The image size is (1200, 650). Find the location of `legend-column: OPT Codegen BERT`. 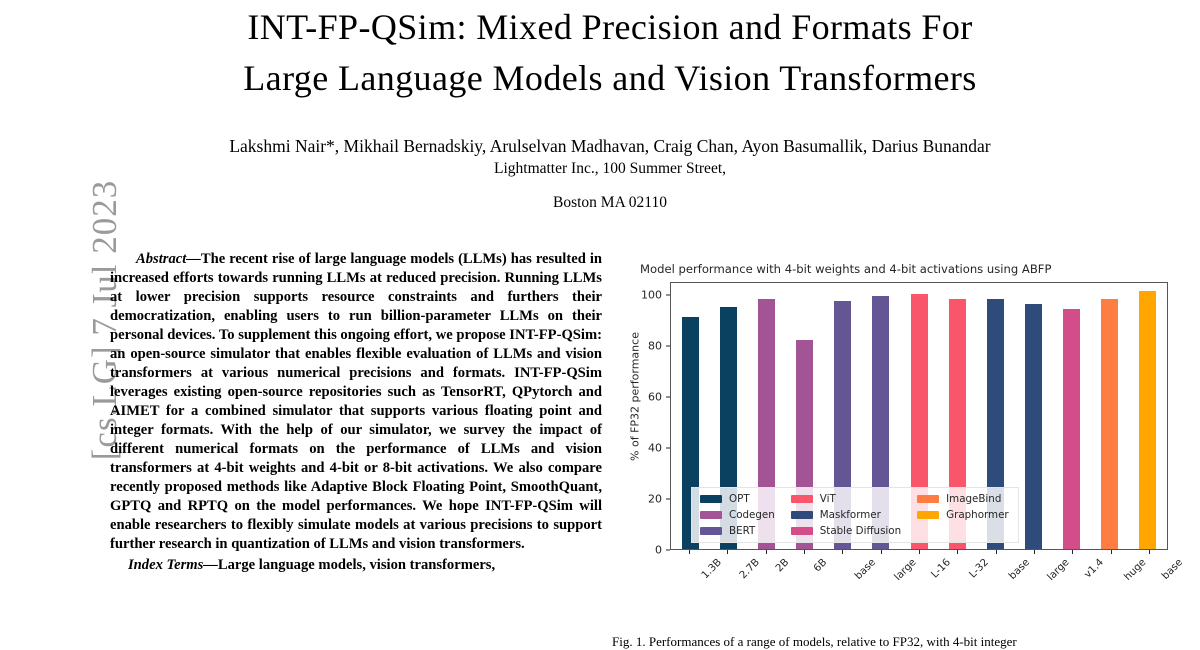

legend-column: OPT Codegen BERT is located at coordinates (737, 515).